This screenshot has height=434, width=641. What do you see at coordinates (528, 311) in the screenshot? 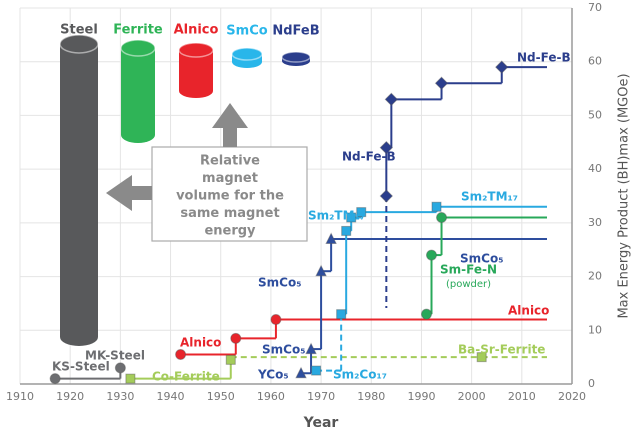
I see `series-label: Alnico` at bounding box center [528, 311].